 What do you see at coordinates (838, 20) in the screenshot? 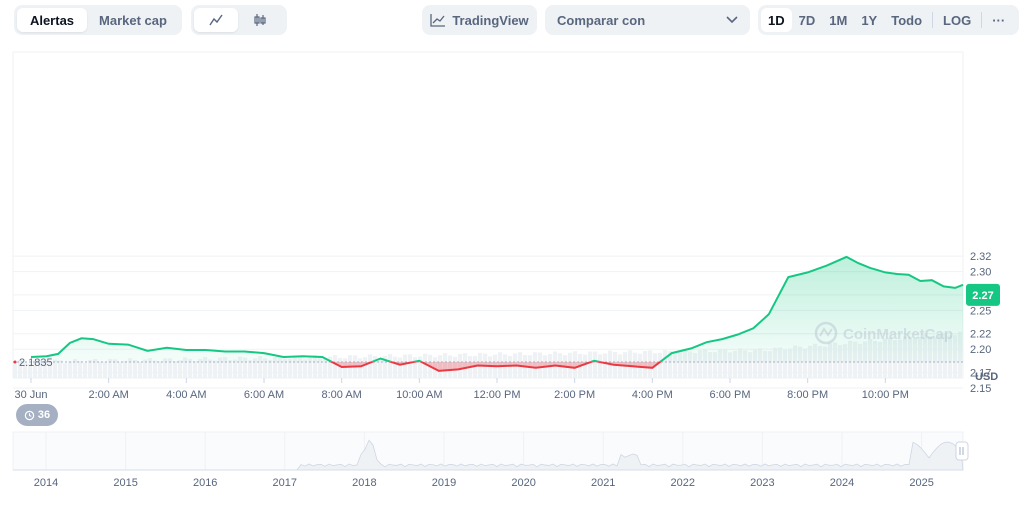
I see `range-1m: 1M` at bounding box center [838, 20].